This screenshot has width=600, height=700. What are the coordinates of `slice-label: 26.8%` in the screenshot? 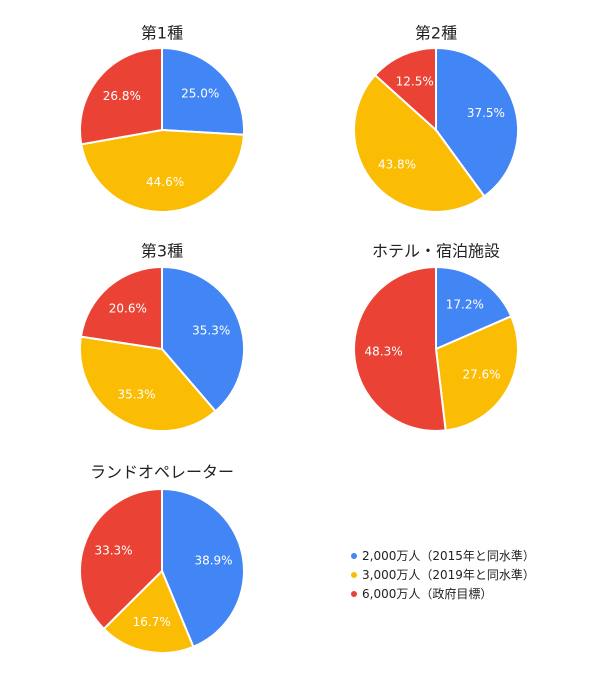 It's located at (122, 96).